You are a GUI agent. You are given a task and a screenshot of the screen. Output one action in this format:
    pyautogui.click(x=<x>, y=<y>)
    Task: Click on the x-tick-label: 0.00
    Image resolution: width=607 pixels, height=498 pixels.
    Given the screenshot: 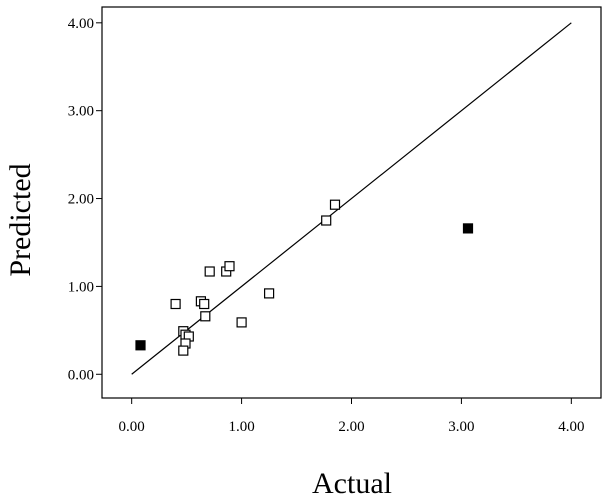 What is the action you would take?
    pyautogui.click(x=132, y=427)
    